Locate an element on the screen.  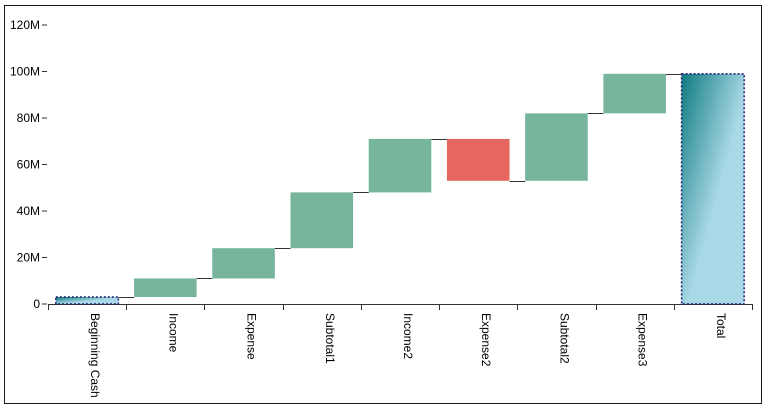
y-axis: 0 20M 40M 60M 80M 100M 120M is located at coordinates (28, 164).